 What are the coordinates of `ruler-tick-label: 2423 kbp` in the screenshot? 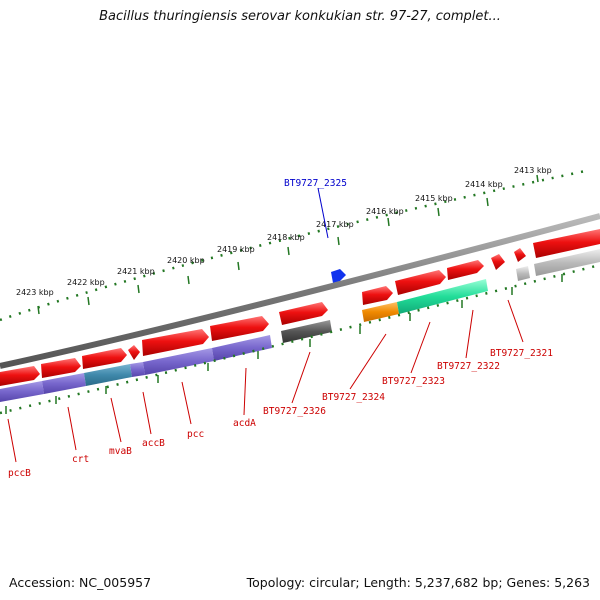 It's located at (35, 292).